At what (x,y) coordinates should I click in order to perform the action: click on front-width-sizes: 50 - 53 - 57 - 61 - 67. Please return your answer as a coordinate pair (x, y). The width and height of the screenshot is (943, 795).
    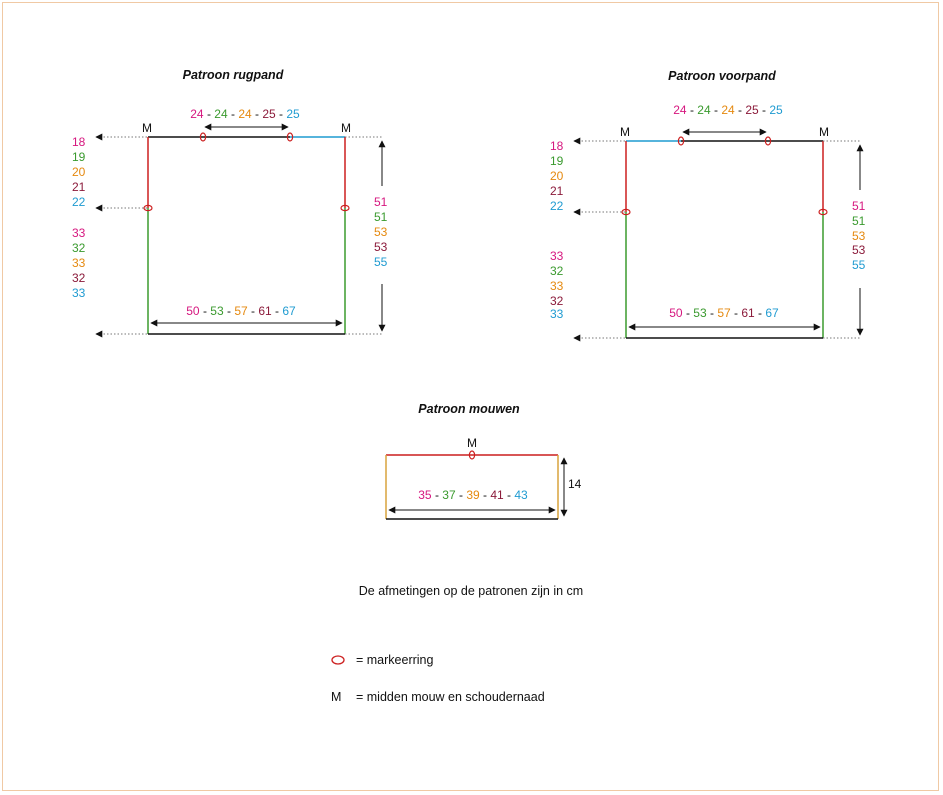
    Looking at the image, I should click on (724, 313).